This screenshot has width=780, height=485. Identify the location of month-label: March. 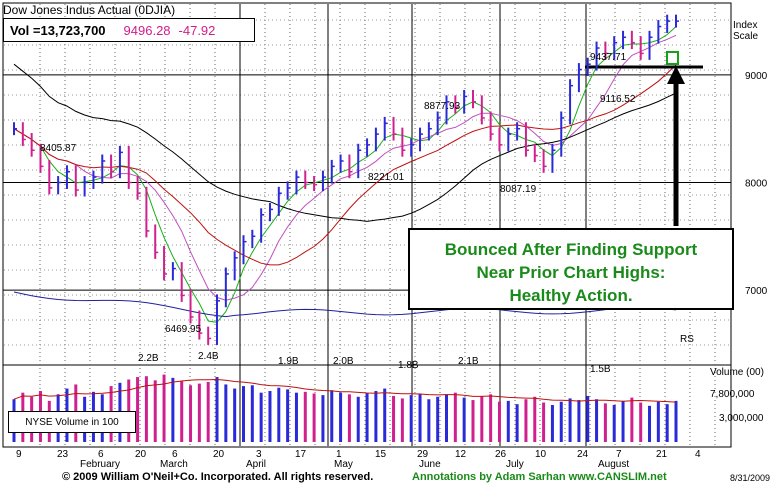
(174, 464).